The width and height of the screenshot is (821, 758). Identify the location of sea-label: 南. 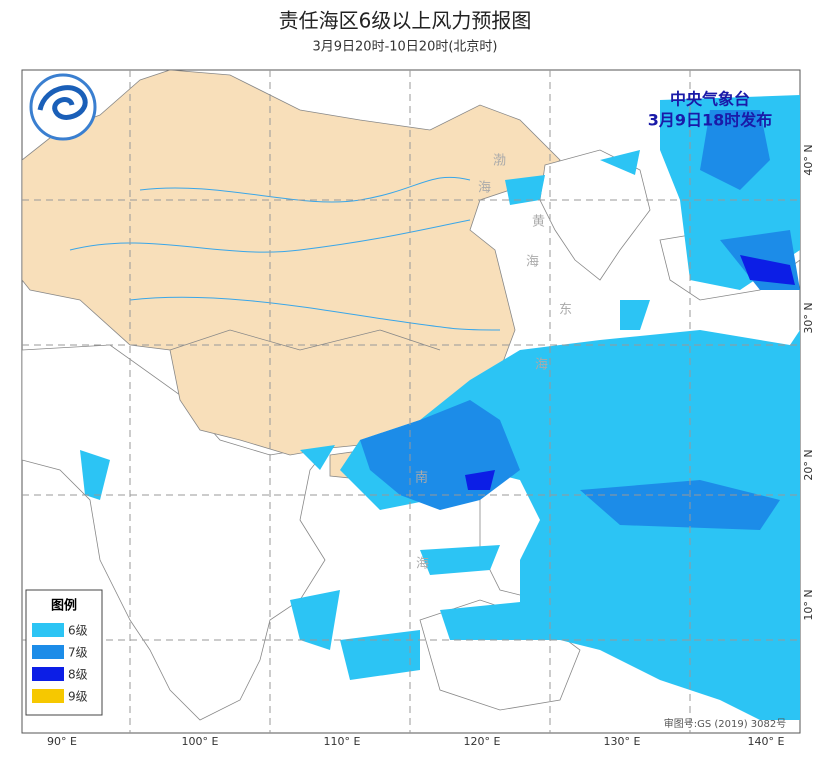
(421, 478).